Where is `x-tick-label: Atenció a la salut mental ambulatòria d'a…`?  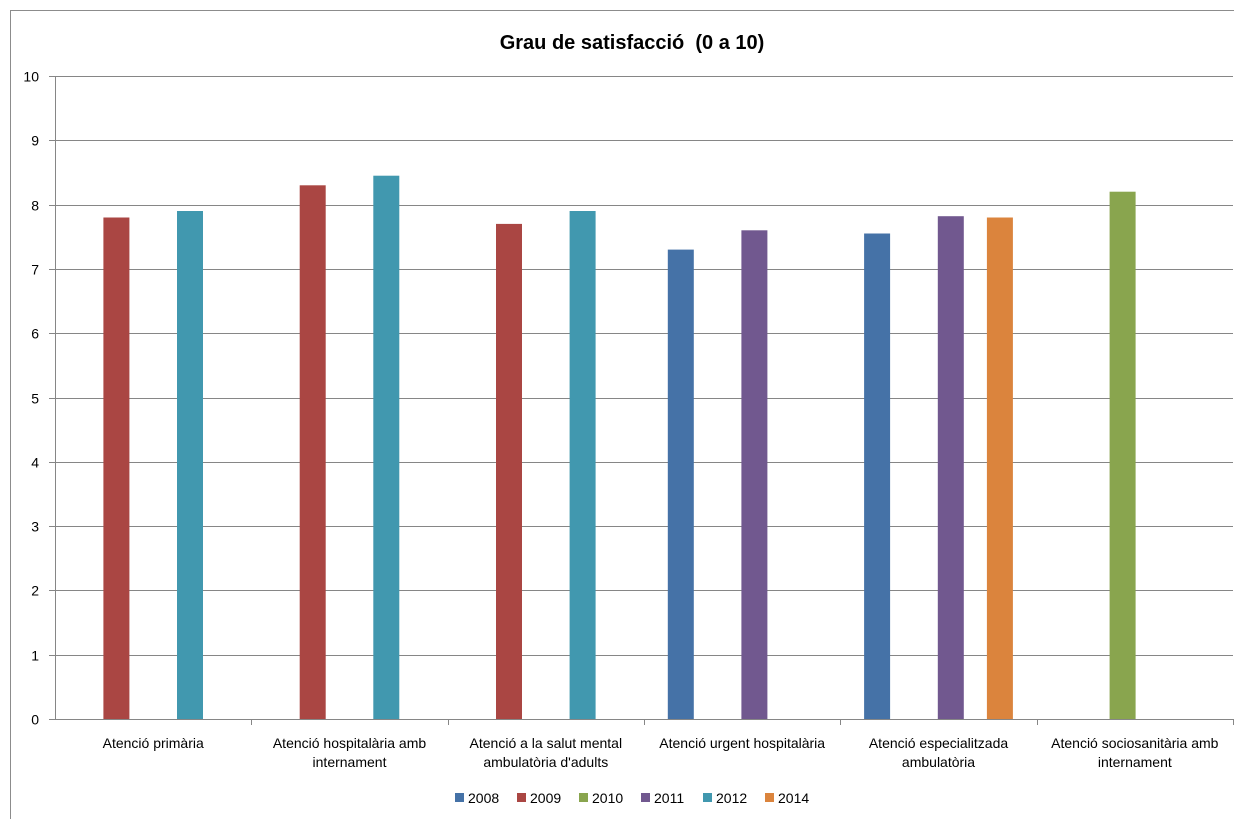 x-tick-label: Atenció a la salut mental ambulatòria d'a… is located at coordinates (546, 752).